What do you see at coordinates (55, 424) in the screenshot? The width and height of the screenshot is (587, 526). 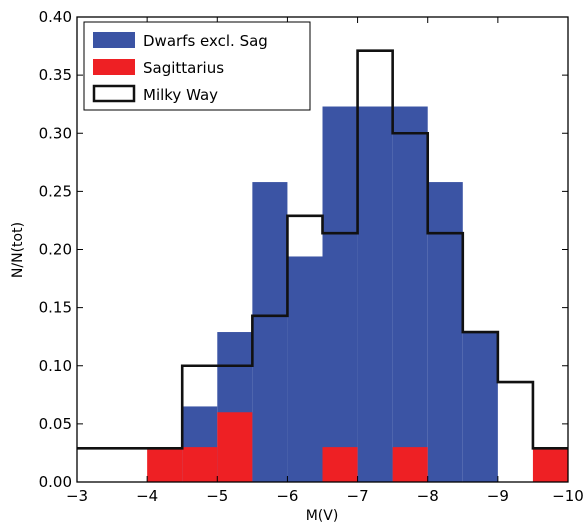 I see `y-tick-label: 0.05` at bounding box center [55, 424].